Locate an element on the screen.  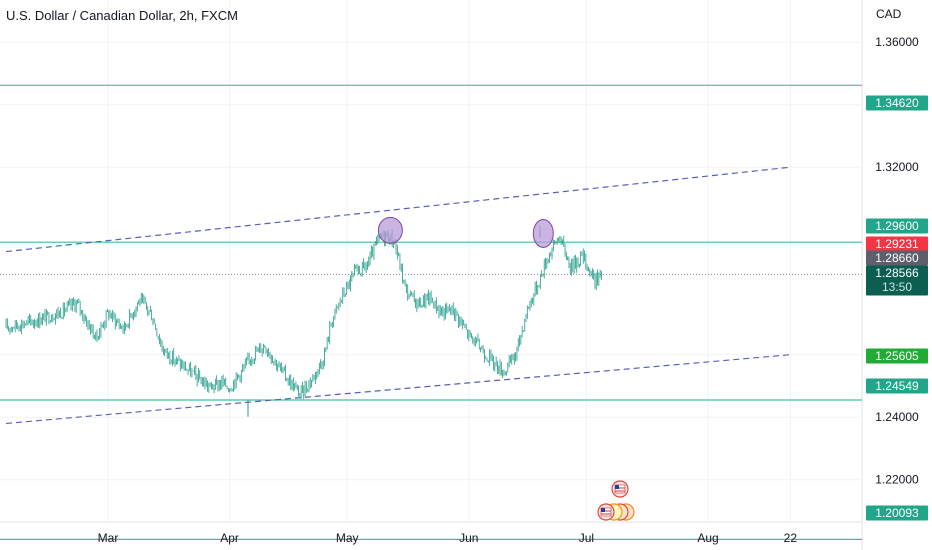
price-badge-level: 1.29600 is located at coordinates (897, 226).